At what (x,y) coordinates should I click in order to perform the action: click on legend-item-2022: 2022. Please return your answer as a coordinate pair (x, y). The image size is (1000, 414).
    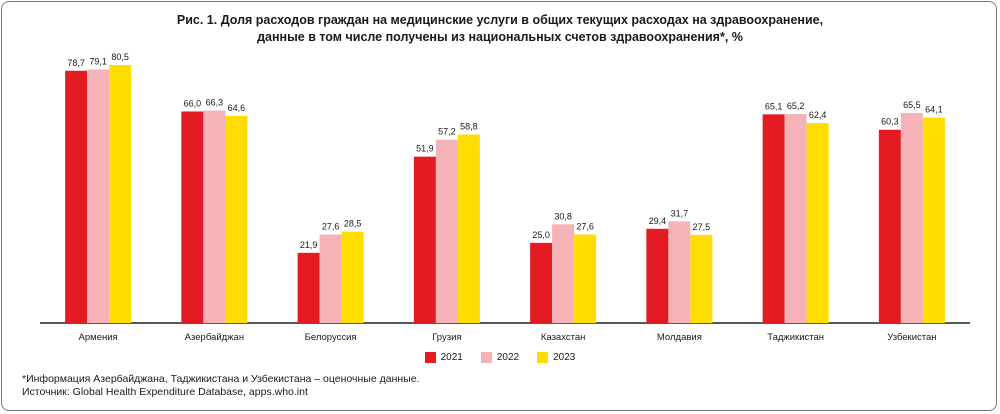
    Looking at the image, I should click on (500, 357).